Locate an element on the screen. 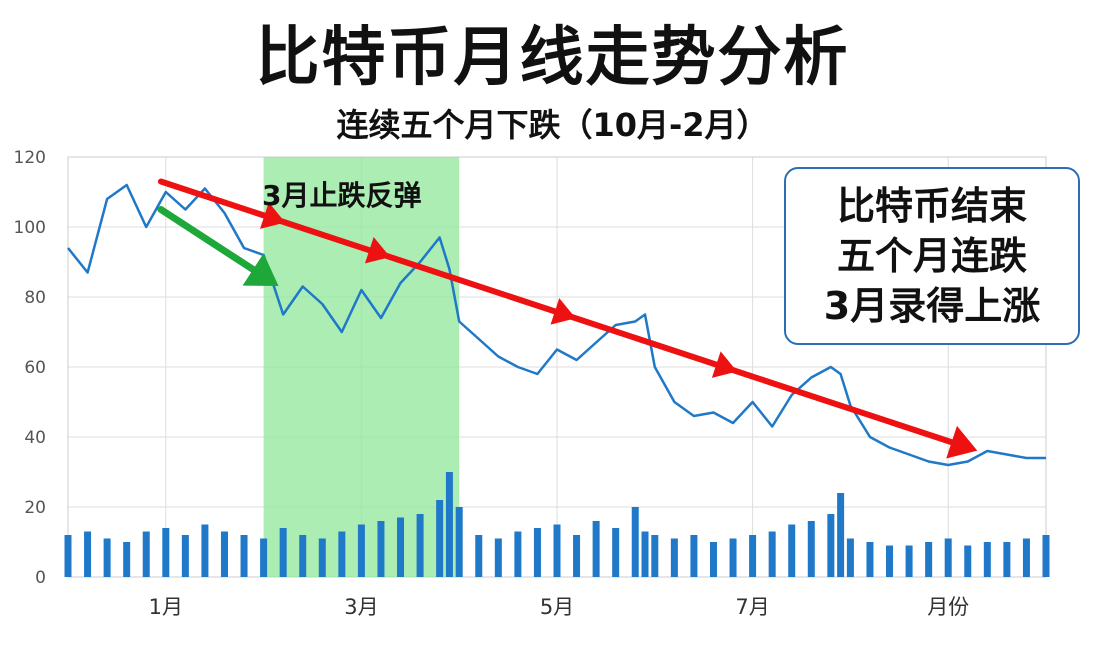 The width and height of the screenshot is (1105, 660). y-tick-label: 80 is located at coordinates (35, 298).